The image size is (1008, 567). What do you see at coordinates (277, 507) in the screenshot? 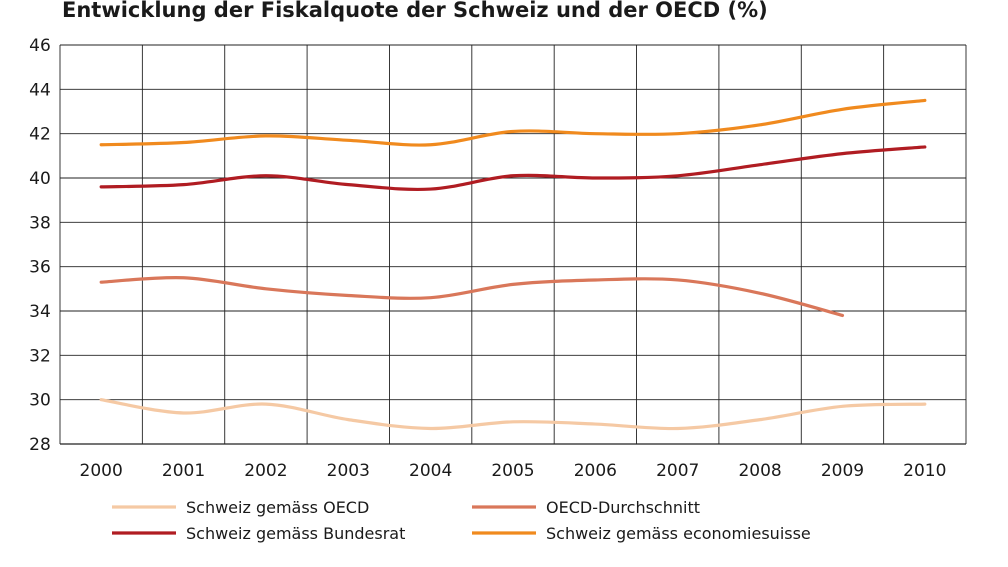
I see `legend-label: Schweiz gemäss OECD` at bounding box center [277, 507].